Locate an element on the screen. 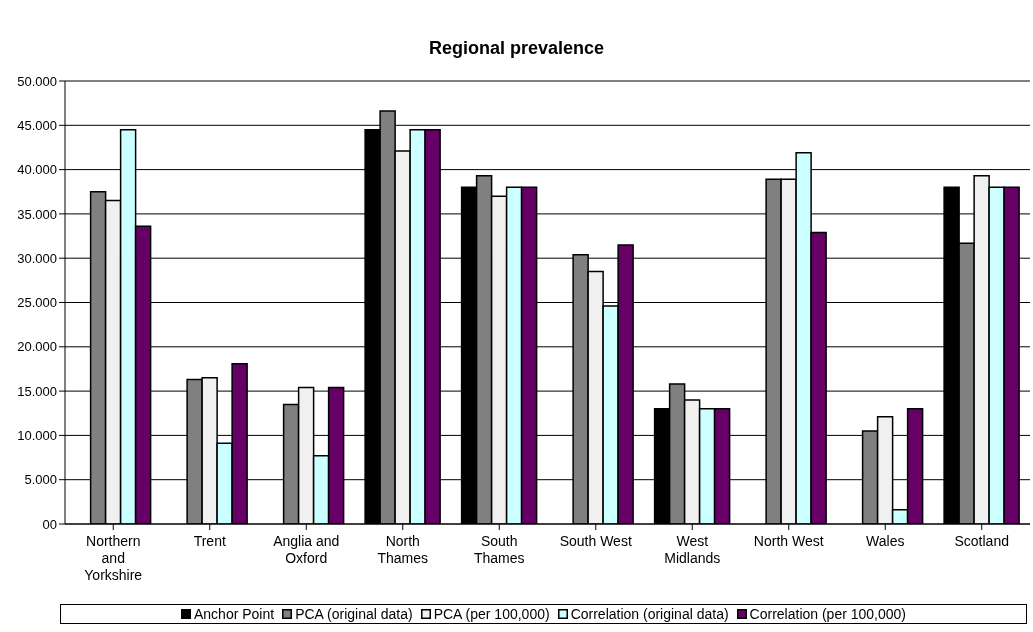 The image size is (1033, 632). y-tick-label: 10.000 is located at coordinates (37, 436).